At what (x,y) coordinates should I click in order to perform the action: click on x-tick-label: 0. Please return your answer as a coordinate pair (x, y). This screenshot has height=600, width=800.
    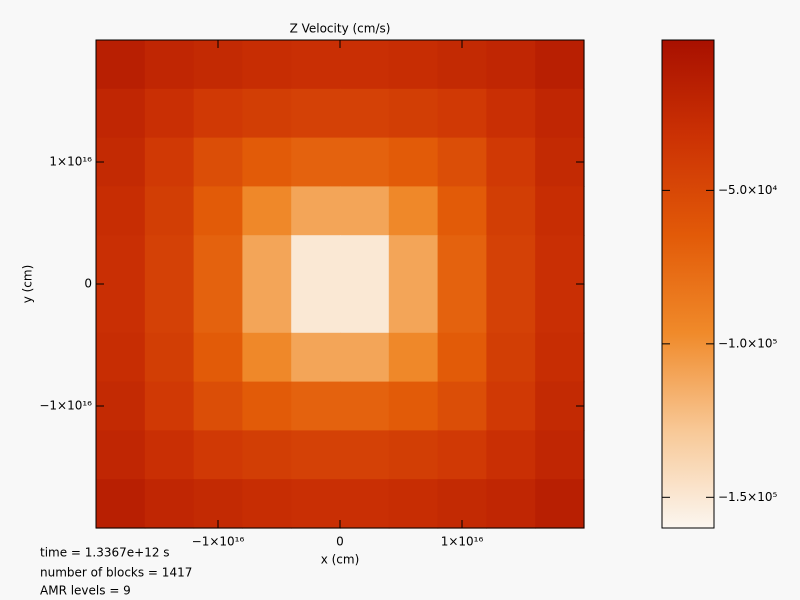
    Looking at the image, I should click on (340, 542).